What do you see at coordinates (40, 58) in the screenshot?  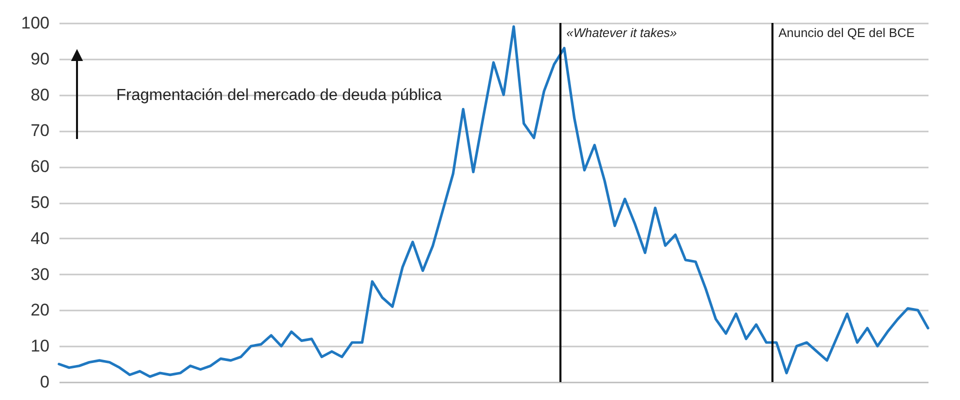 I see `y-tick-label: 90` at bounding box center [40, 58].